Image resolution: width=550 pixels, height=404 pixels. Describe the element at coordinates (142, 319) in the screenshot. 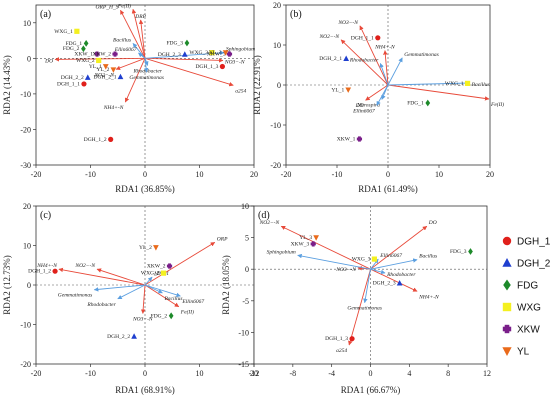

I see `env-vector-no3-n-label: NO3−-N` at that location.